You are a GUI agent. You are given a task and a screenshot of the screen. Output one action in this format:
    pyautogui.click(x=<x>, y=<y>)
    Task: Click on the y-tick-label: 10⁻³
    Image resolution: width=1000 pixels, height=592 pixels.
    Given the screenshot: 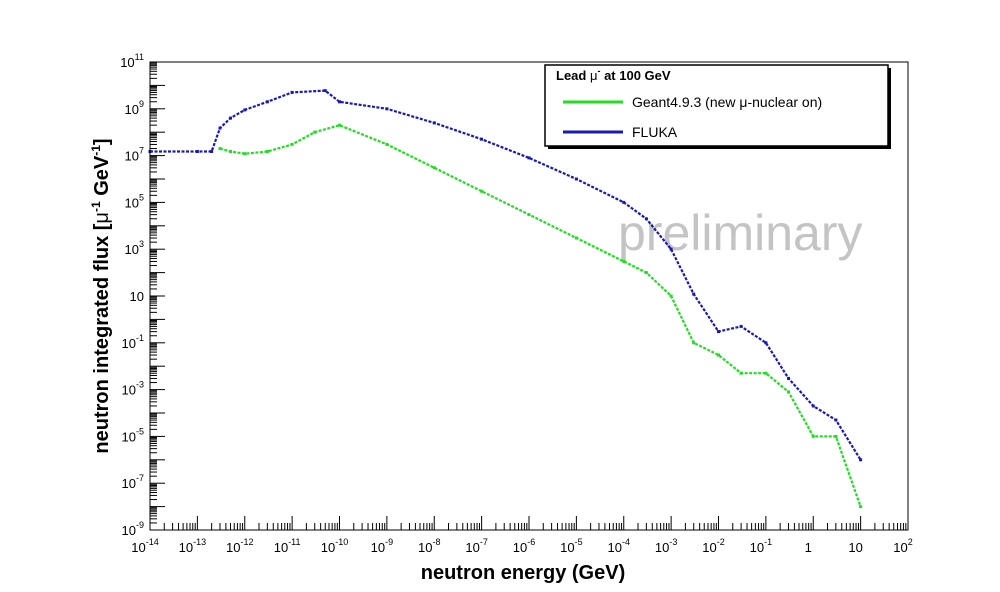 What is the action you would take?
    pyautogui.click(x=133, y=389)
    